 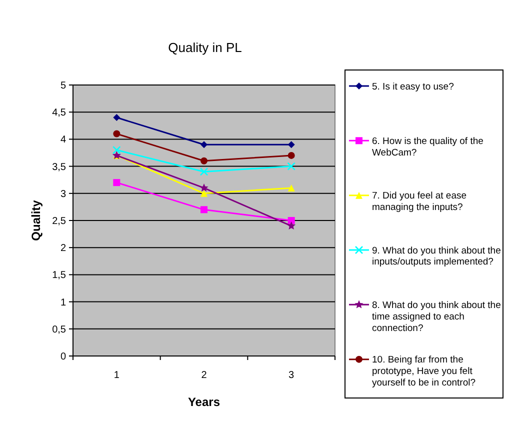 I want to click on legend-label: 6. How is the quality of the WebCam?, so click(x=428, y=147).